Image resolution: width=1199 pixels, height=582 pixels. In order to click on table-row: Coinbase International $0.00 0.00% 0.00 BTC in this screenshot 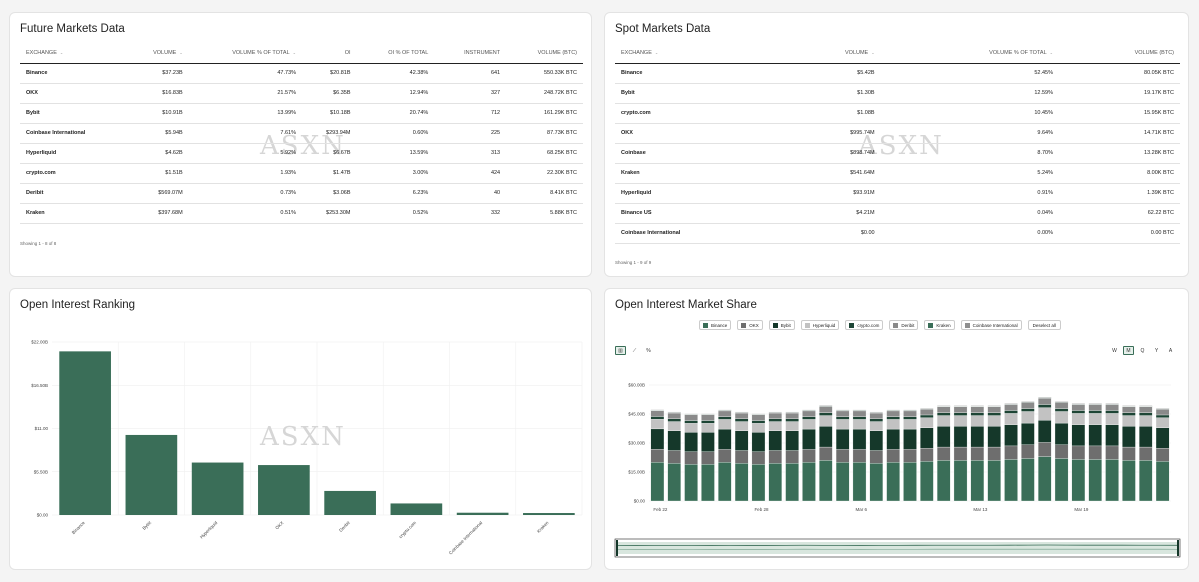, I will do `click(897, 233)`.